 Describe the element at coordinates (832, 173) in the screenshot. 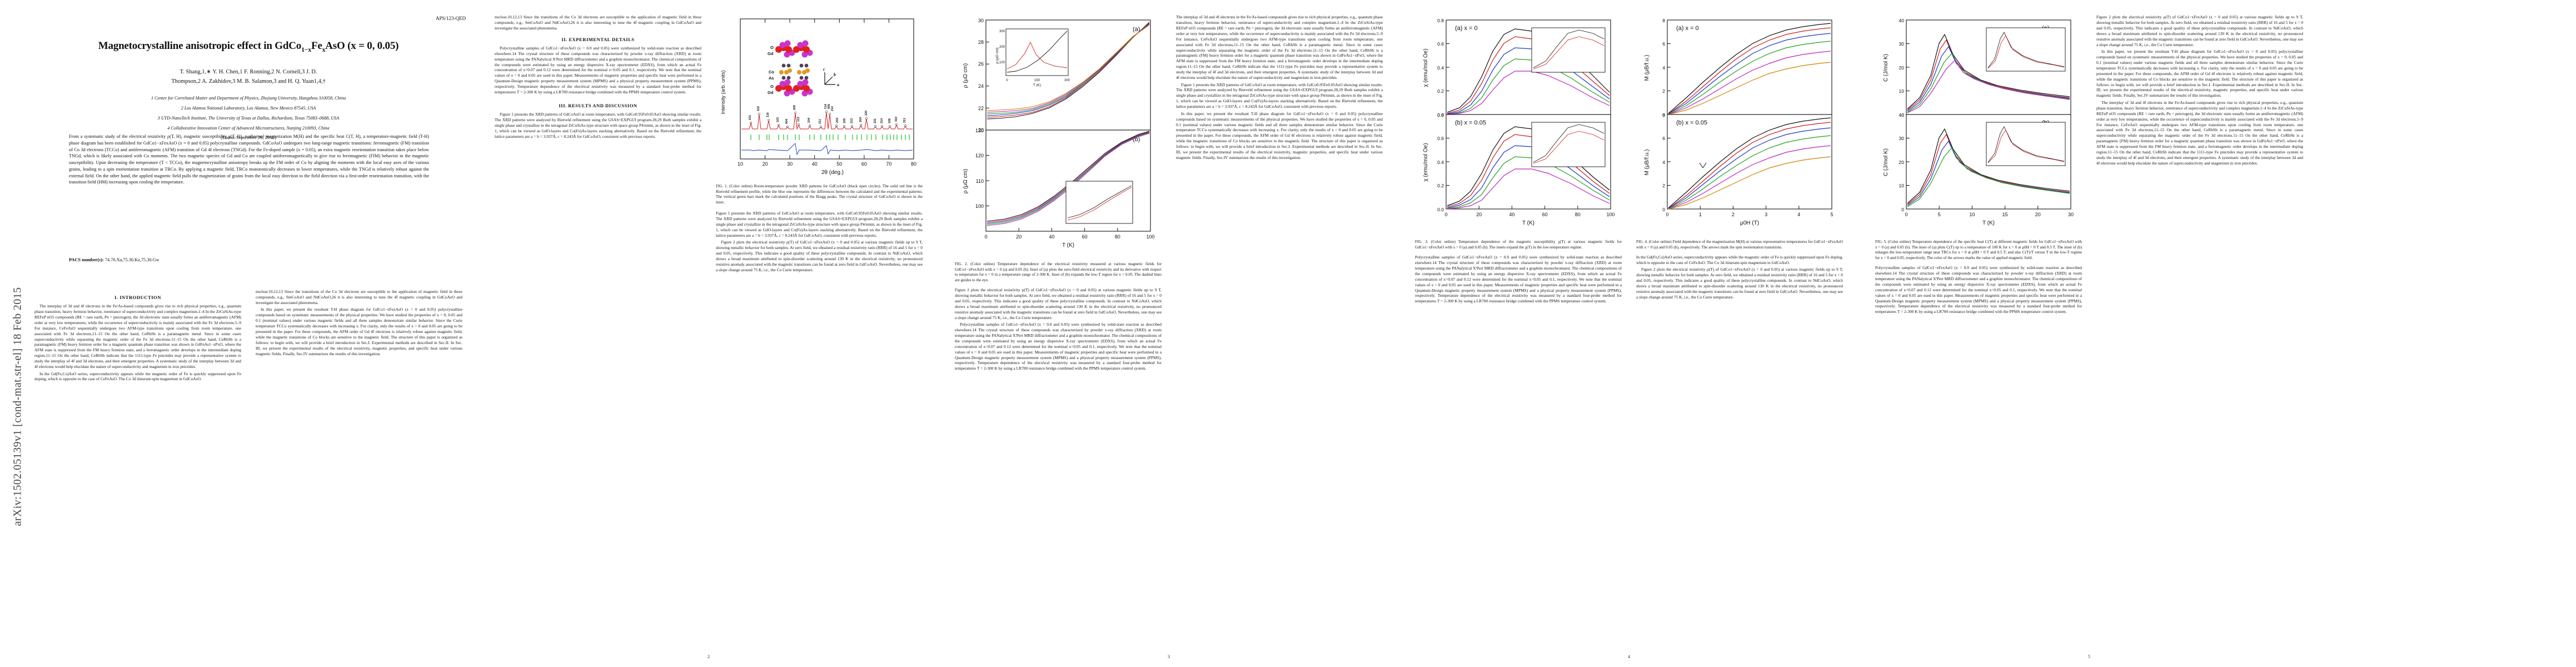

I see `svg-text: 2θ (deg.)` at that location.